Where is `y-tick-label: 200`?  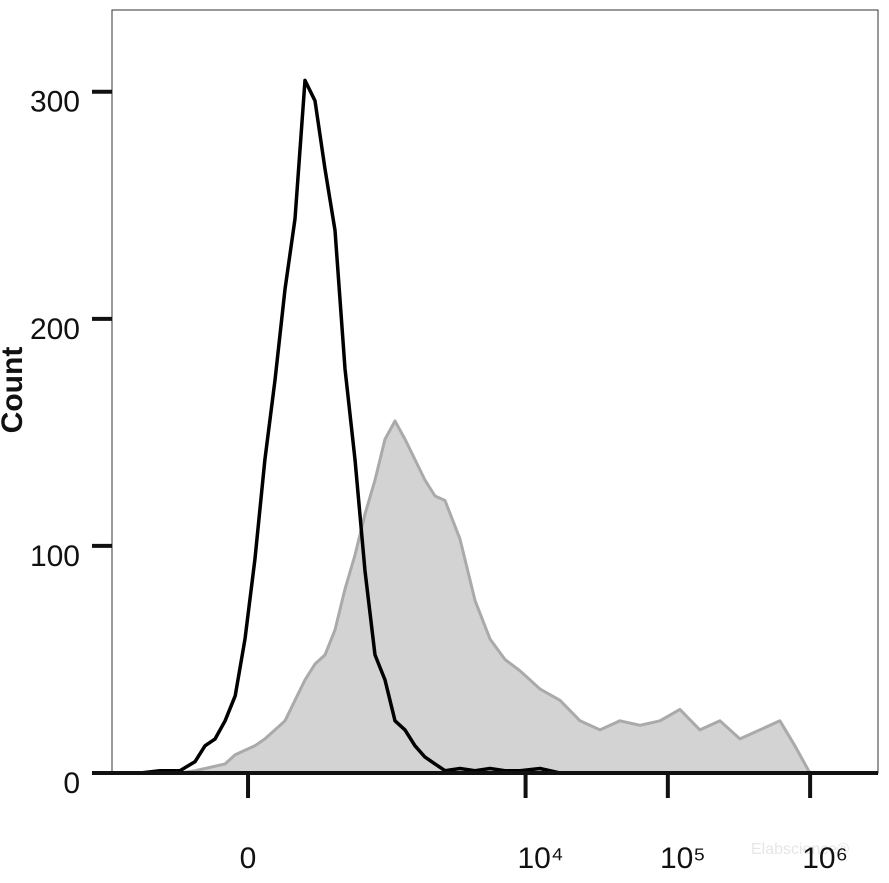
y-tick-label: 200 is located at coordinates (55, 329).